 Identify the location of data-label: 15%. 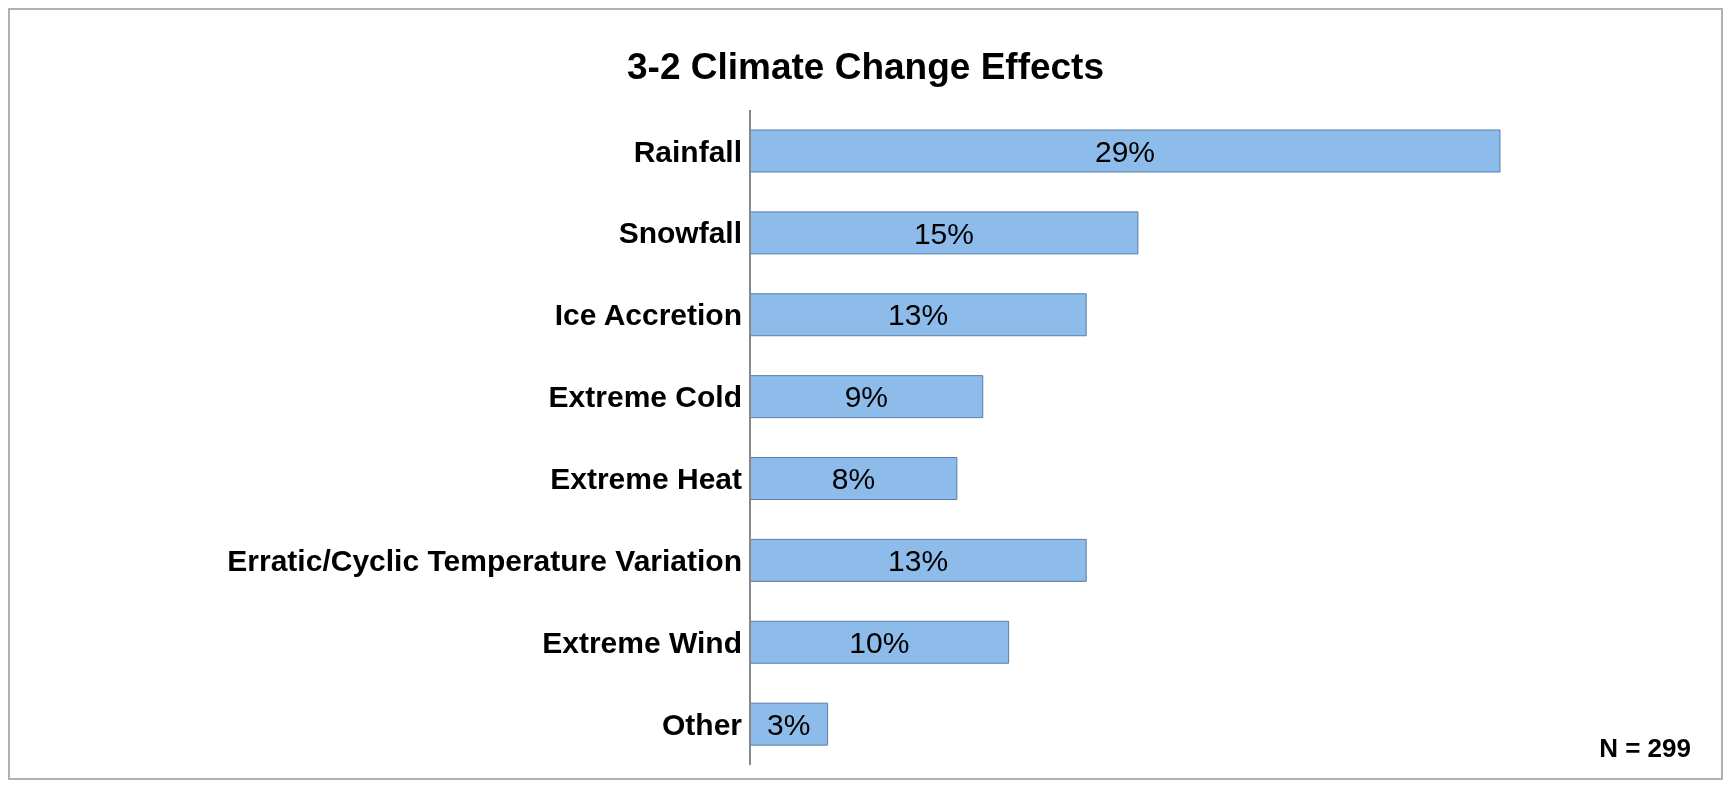
(943, 233).